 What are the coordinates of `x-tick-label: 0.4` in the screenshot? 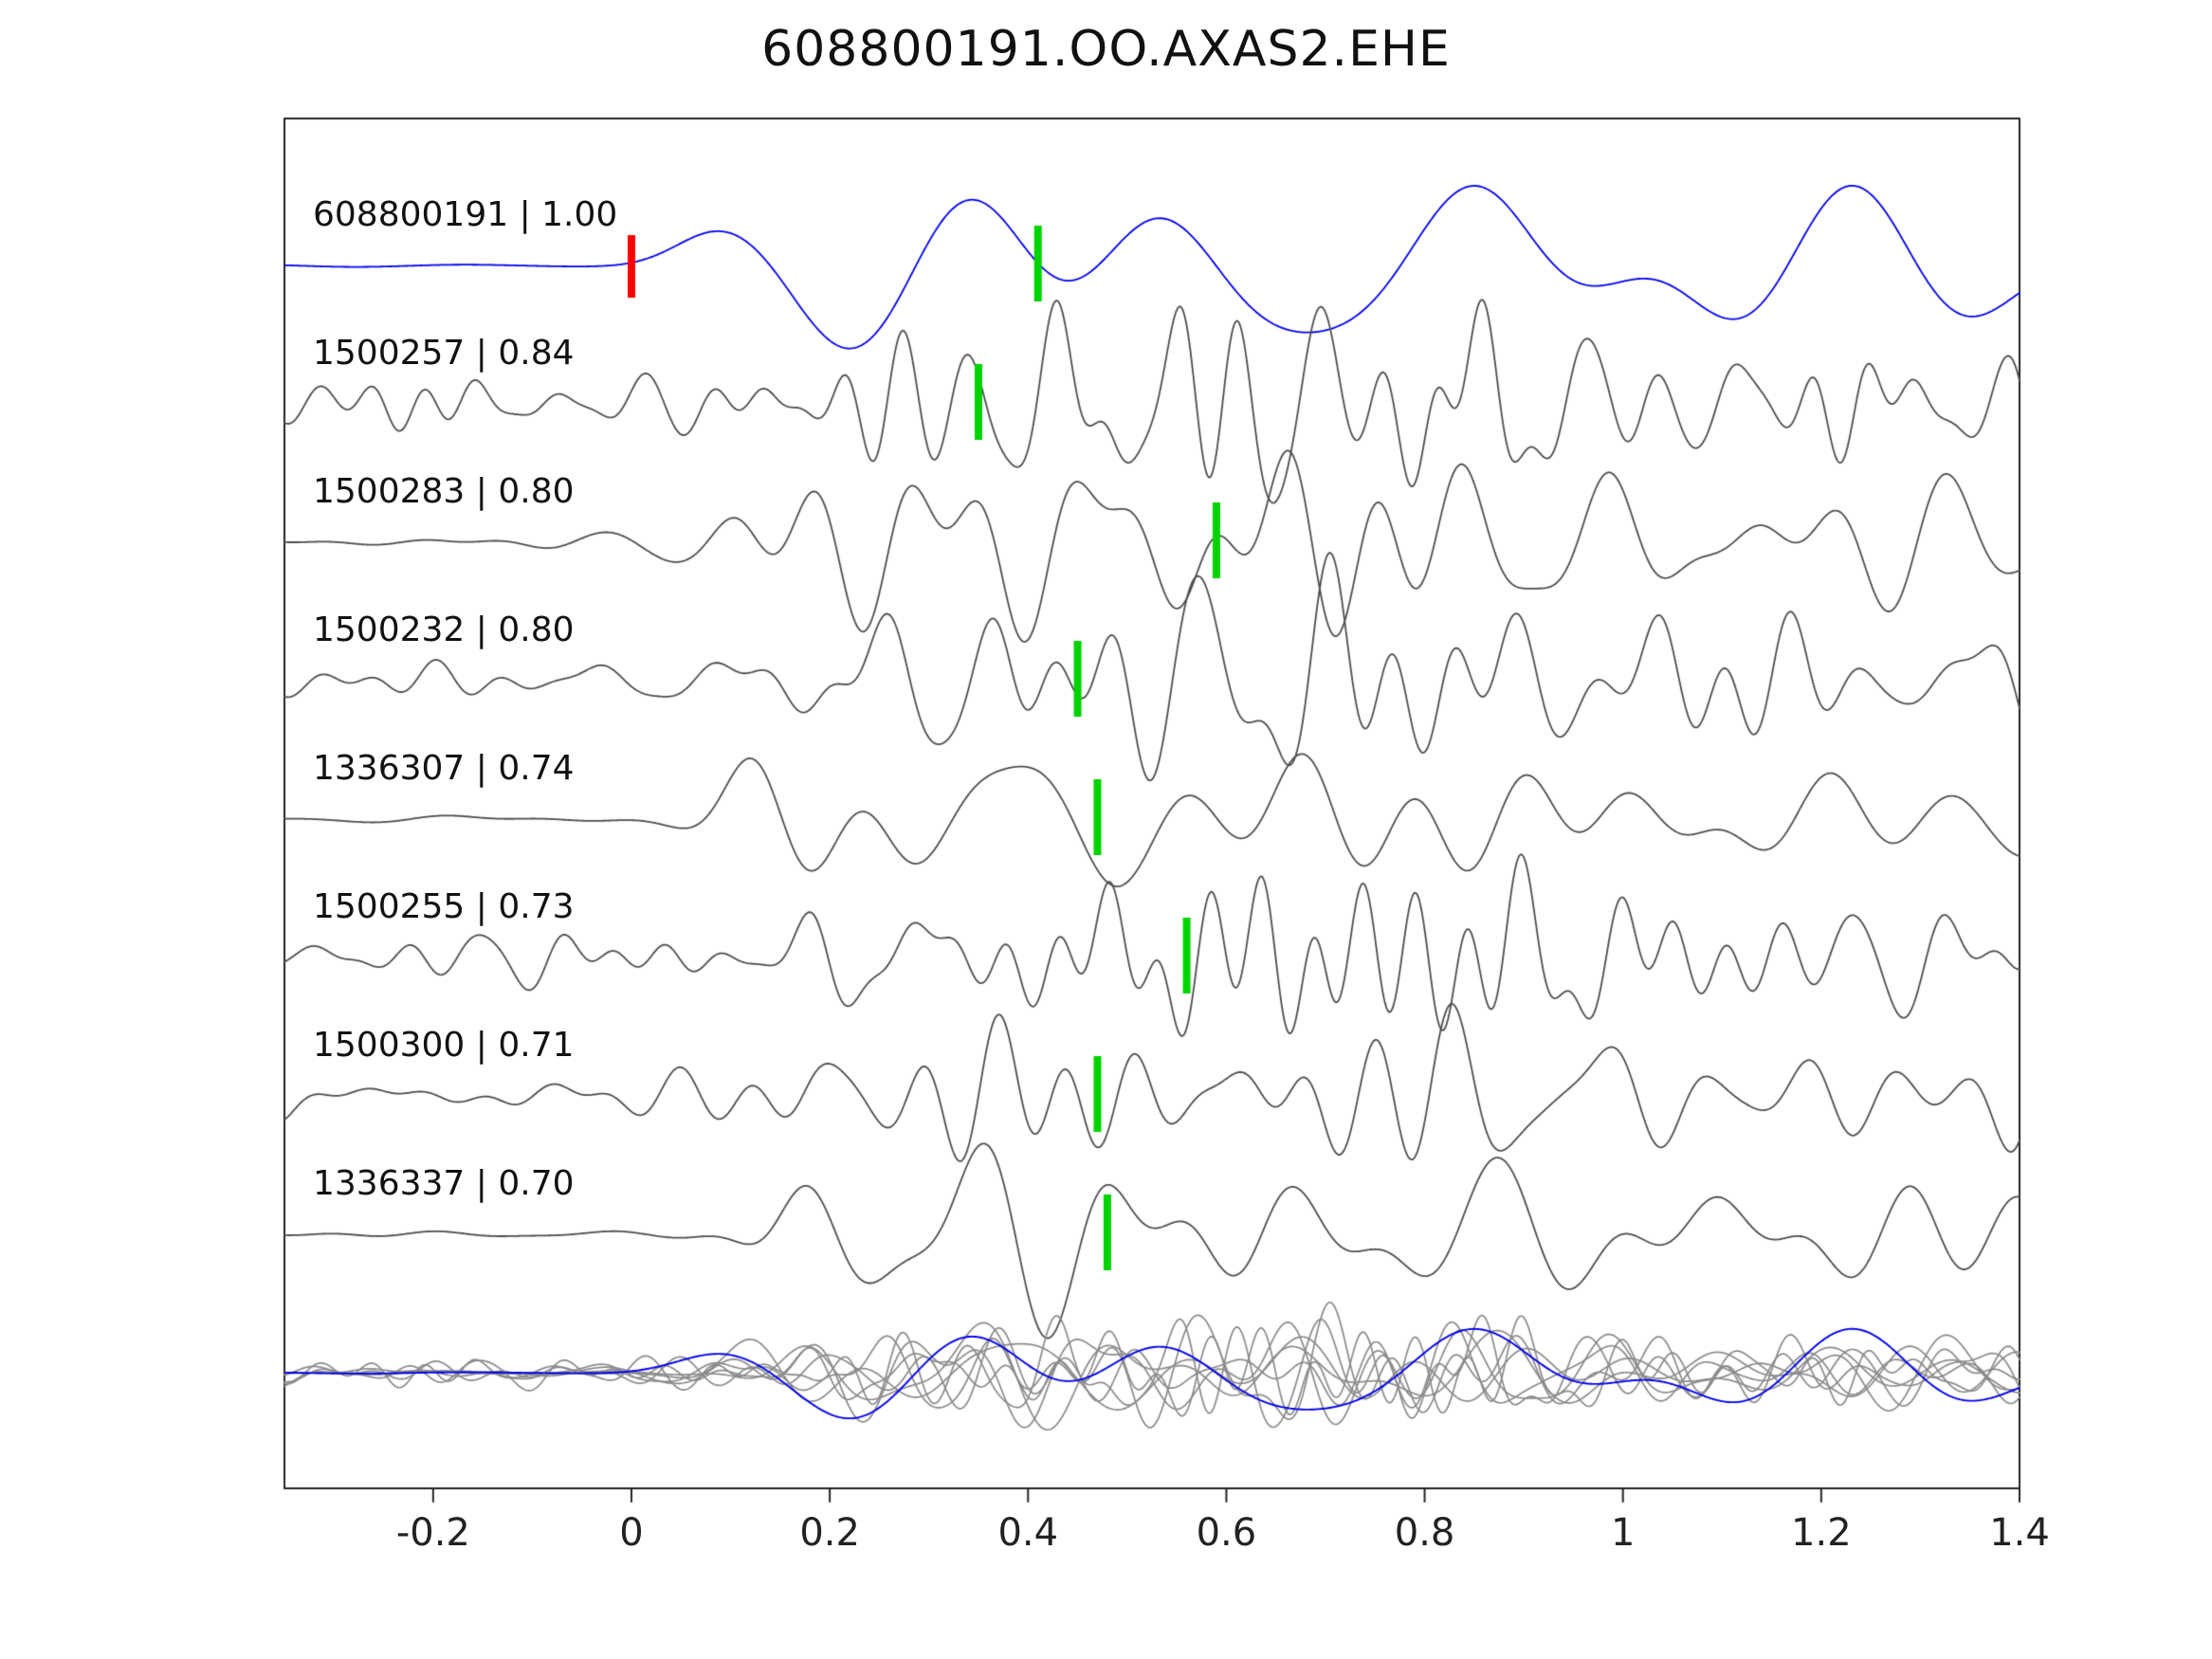 It's located at (1028, 1533).